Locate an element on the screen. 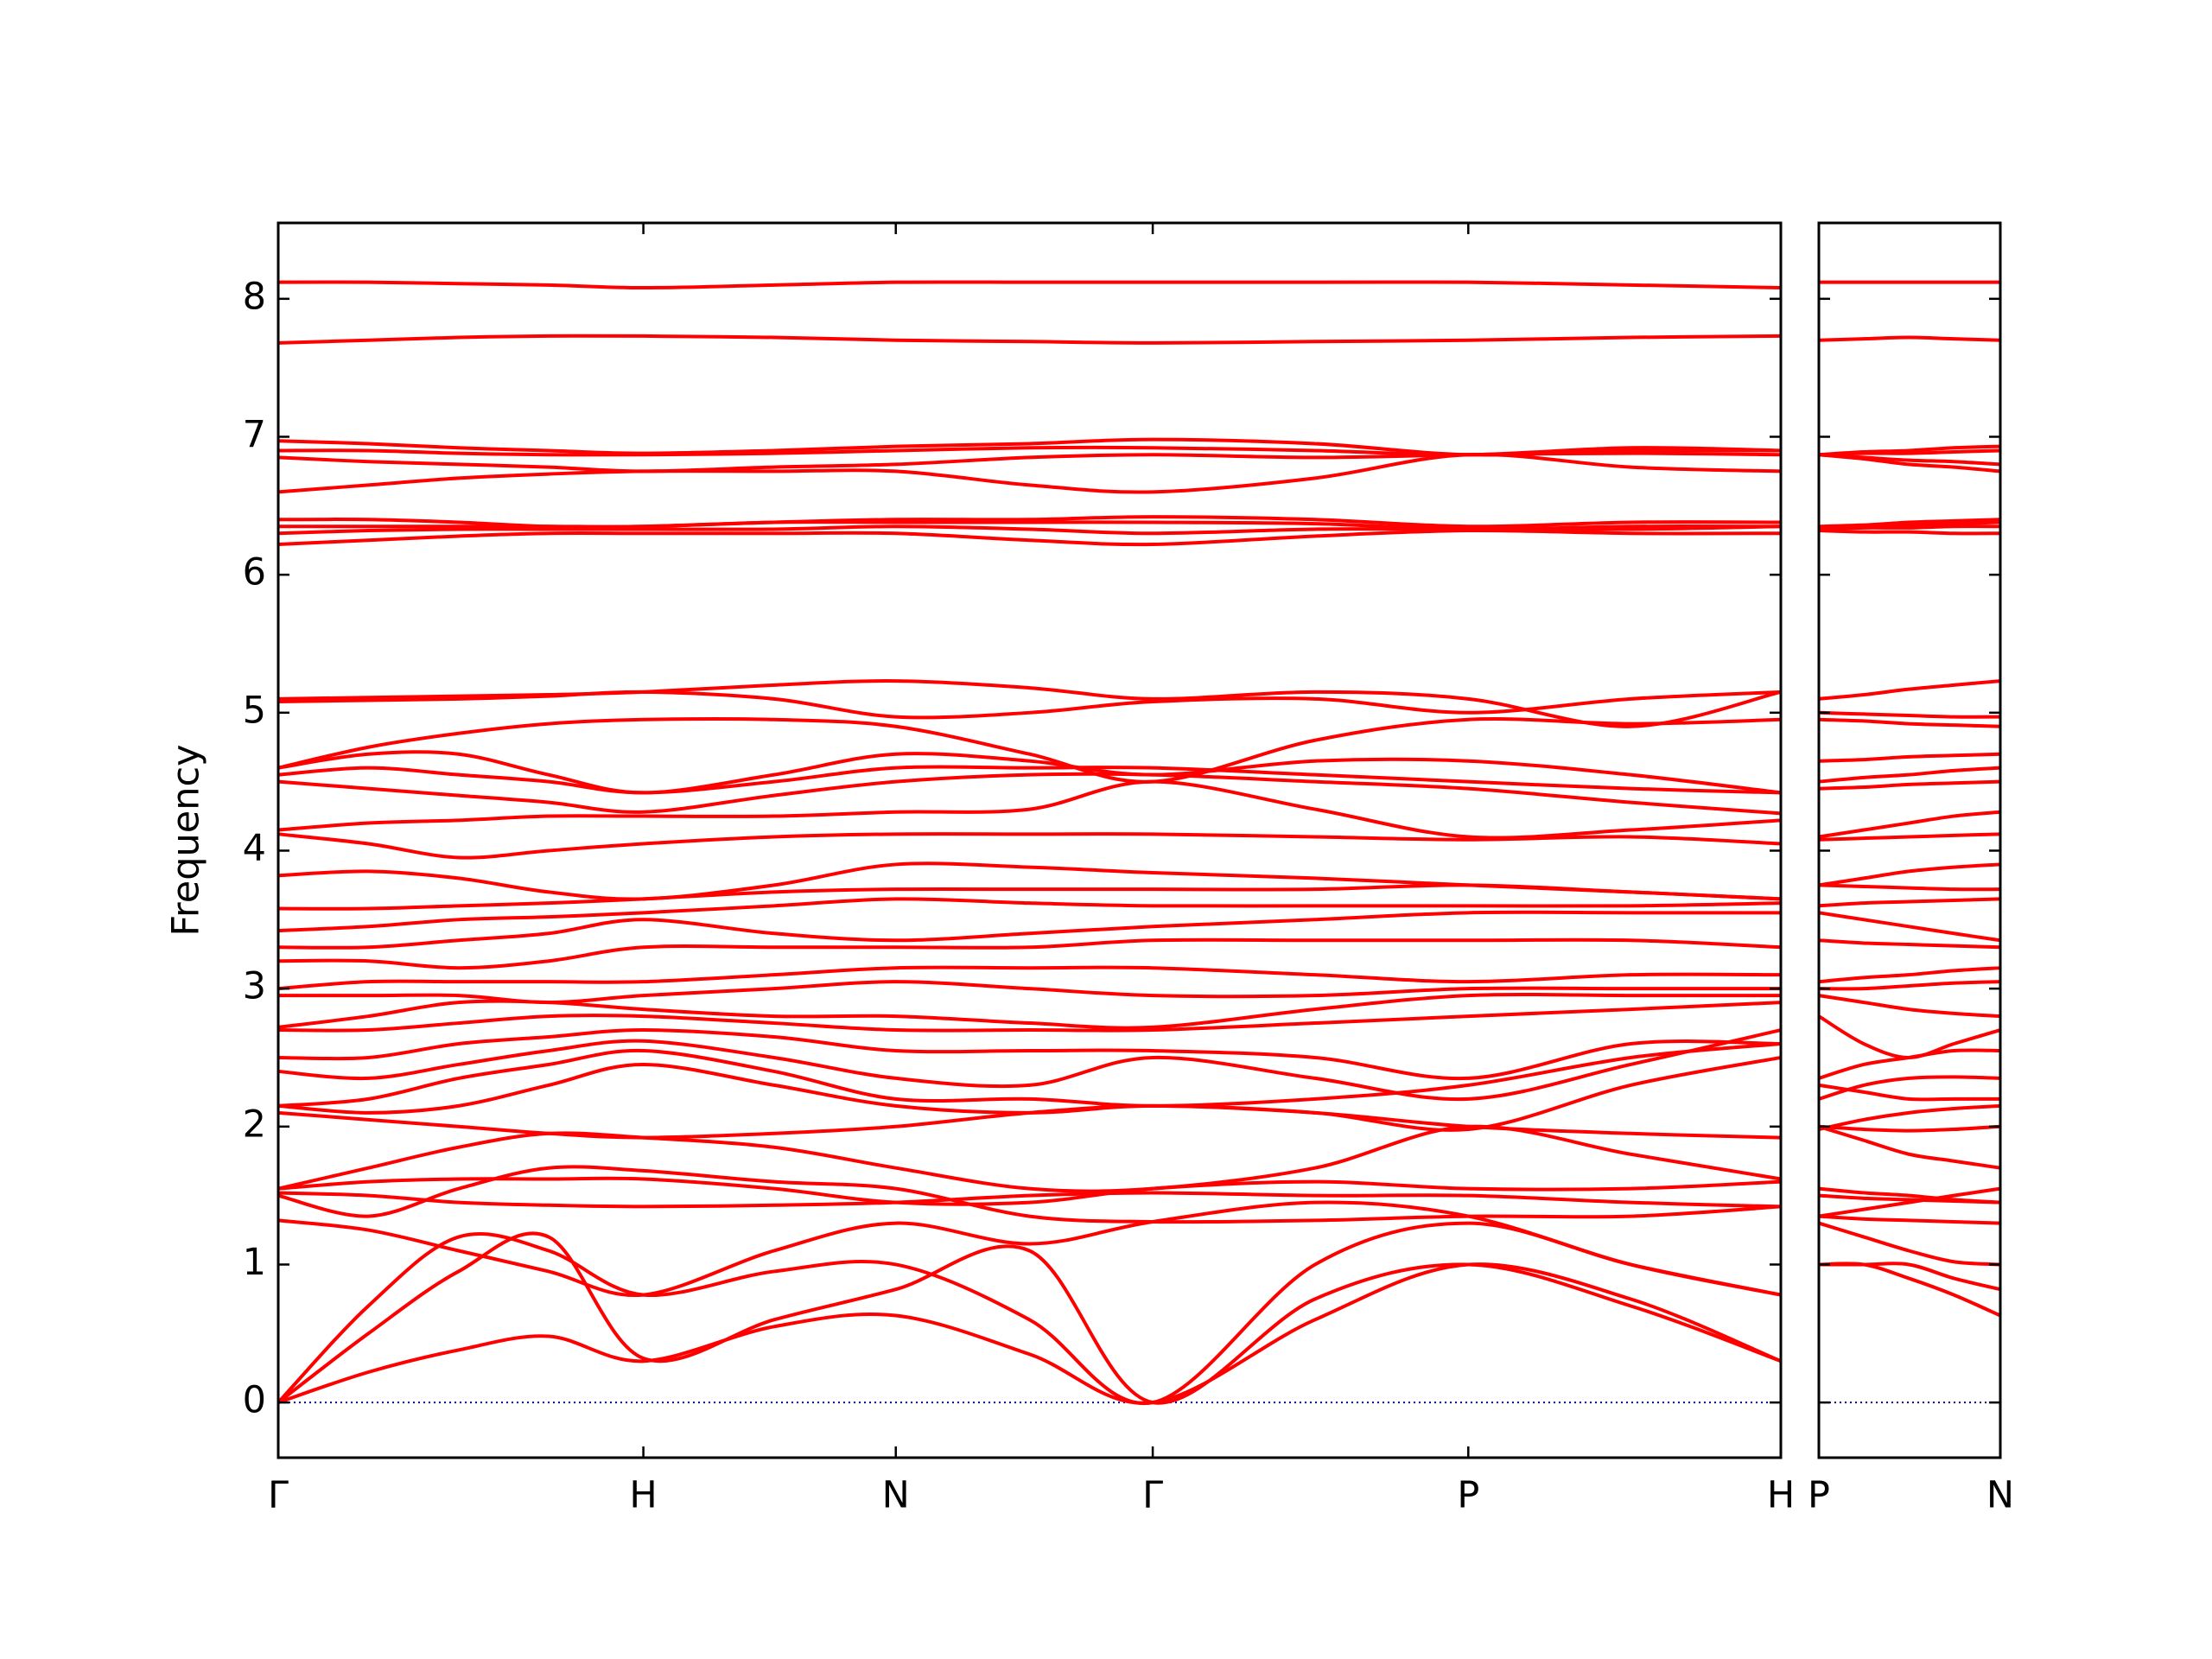  y-tick-label: 0 is located at coordinates (254, 1400).